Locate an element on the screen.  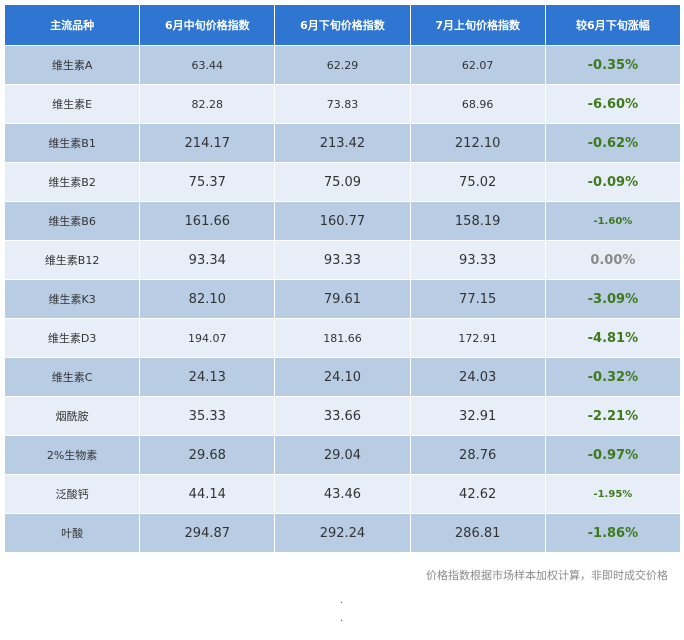
table-row: 维生素E 82.28 73.83 68.96 -6.60% is located at coordinates (342, 104).